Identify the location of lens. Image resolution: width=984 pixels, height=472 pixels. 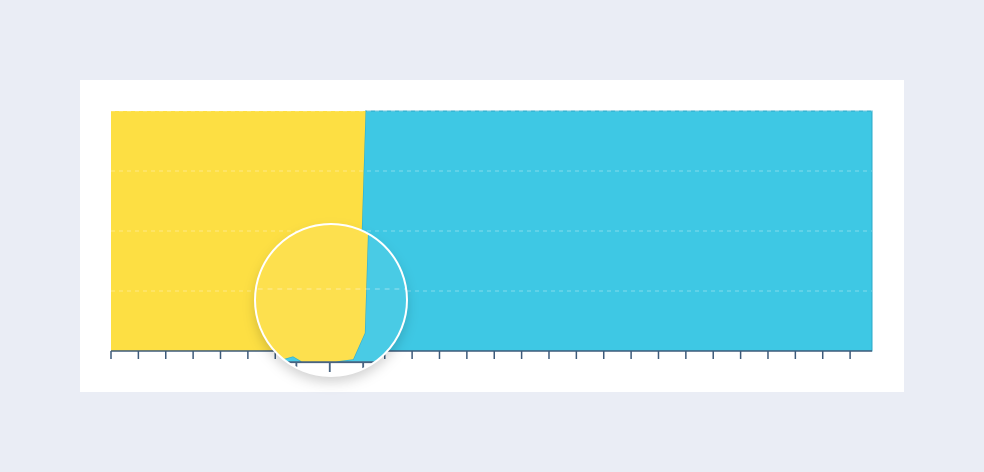
(331, 300).